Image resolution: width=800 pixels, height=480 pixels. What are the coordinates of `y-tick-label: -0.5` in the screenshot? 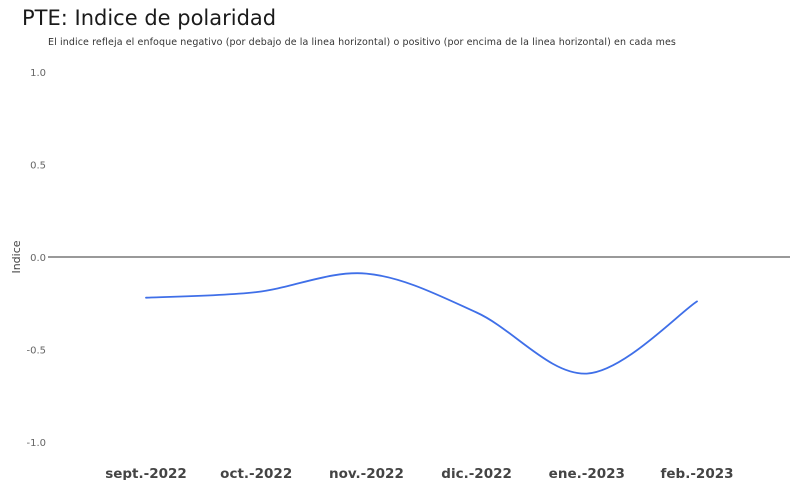 It's located at (36, 351).